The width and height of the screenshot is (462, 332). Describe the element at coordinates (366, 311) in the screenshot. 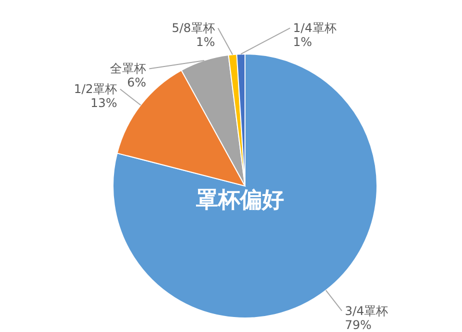

I see `slice-label: 3/4罩杯` at that location.